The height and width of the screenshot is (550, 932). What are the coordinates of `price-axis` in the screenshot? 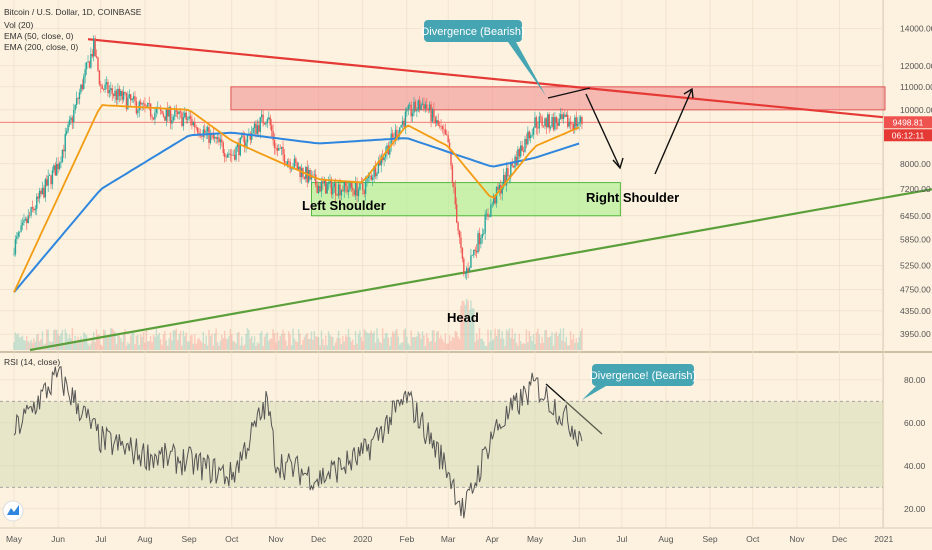 It's located at (907, 275).